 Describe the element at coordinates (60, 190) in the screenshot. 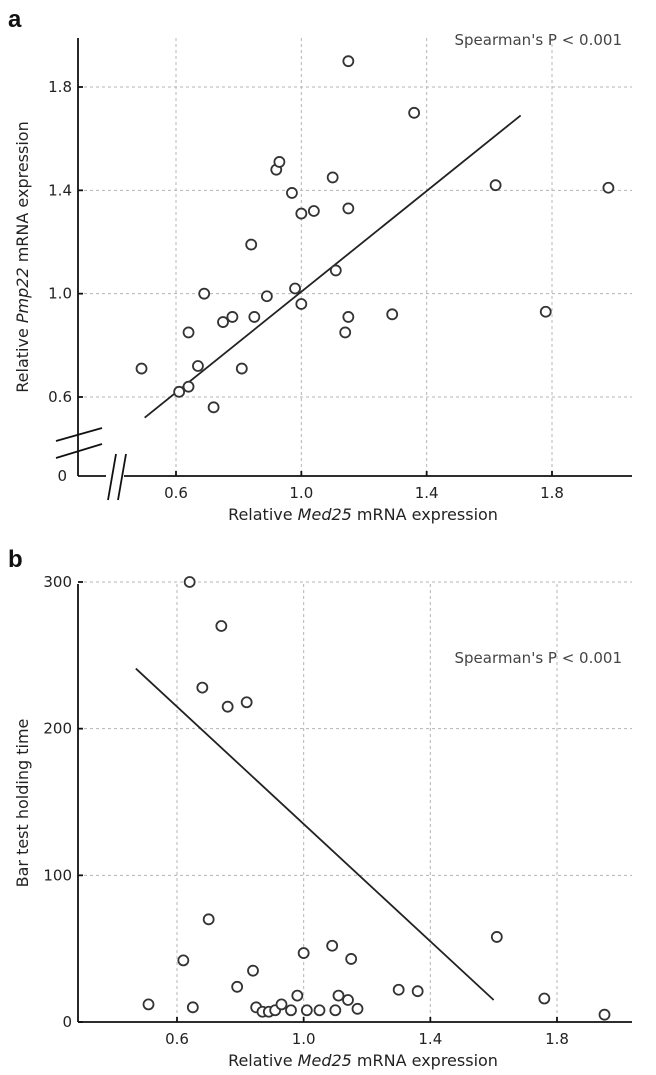

I see `y-tick-label: 1.4` at that location.